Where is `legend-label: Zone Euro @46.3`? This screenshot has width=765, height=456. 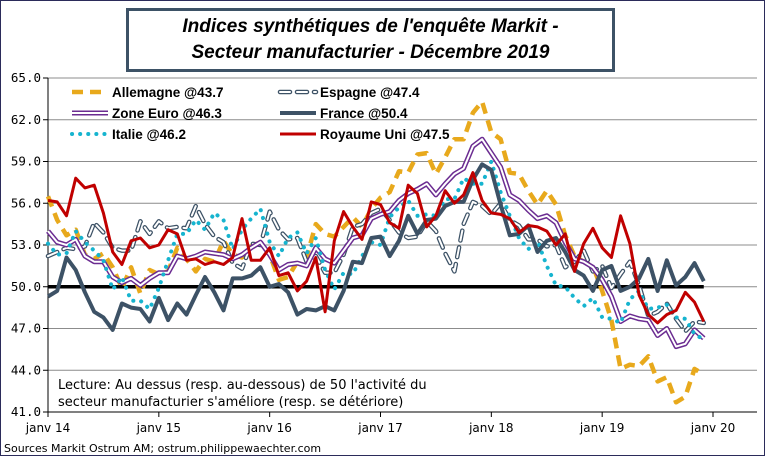
legend-label: Zone Euro @46.3 is located at coordinates (167, 113).